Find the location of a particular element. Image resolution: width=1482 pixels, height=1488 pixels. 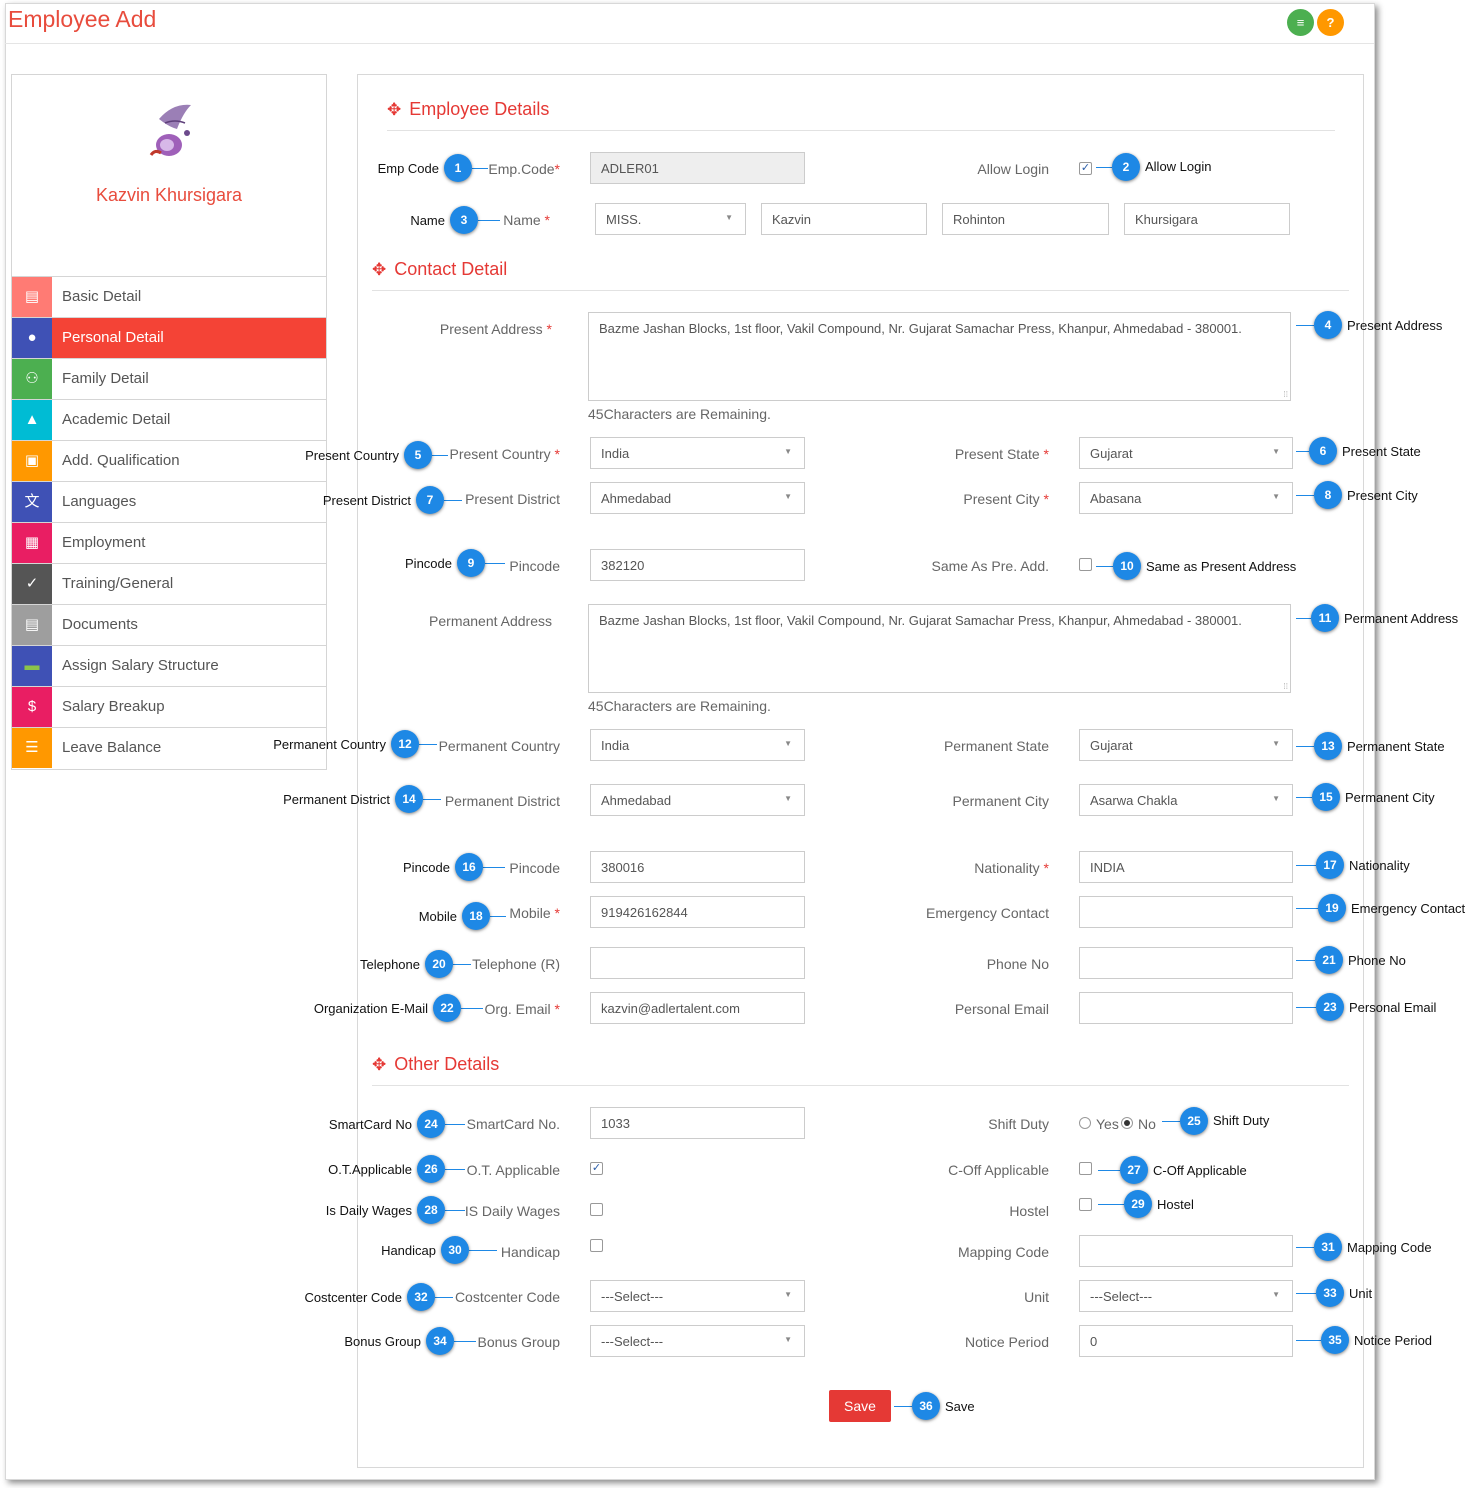

sidebar-item-leave-balance: ☰ Leave Balance is located at coordinates (169, 748).